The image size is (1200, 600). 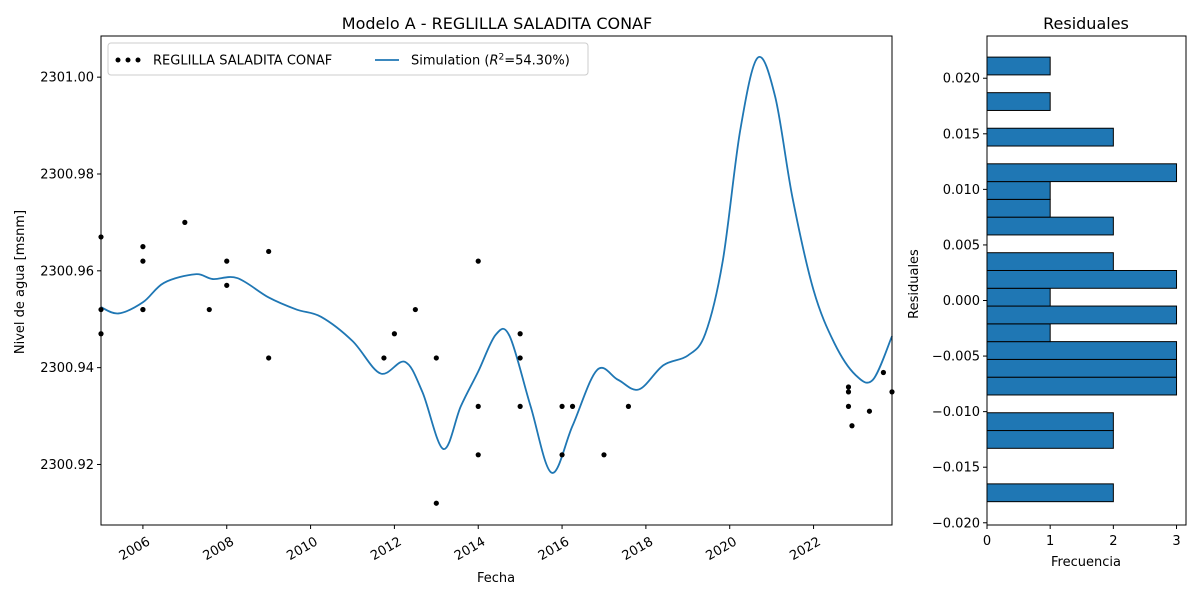 What do you see at coordinates (302, 549) in the screenshot?
I see `x-tick-label: 2010` at bounding box center [302, 549].